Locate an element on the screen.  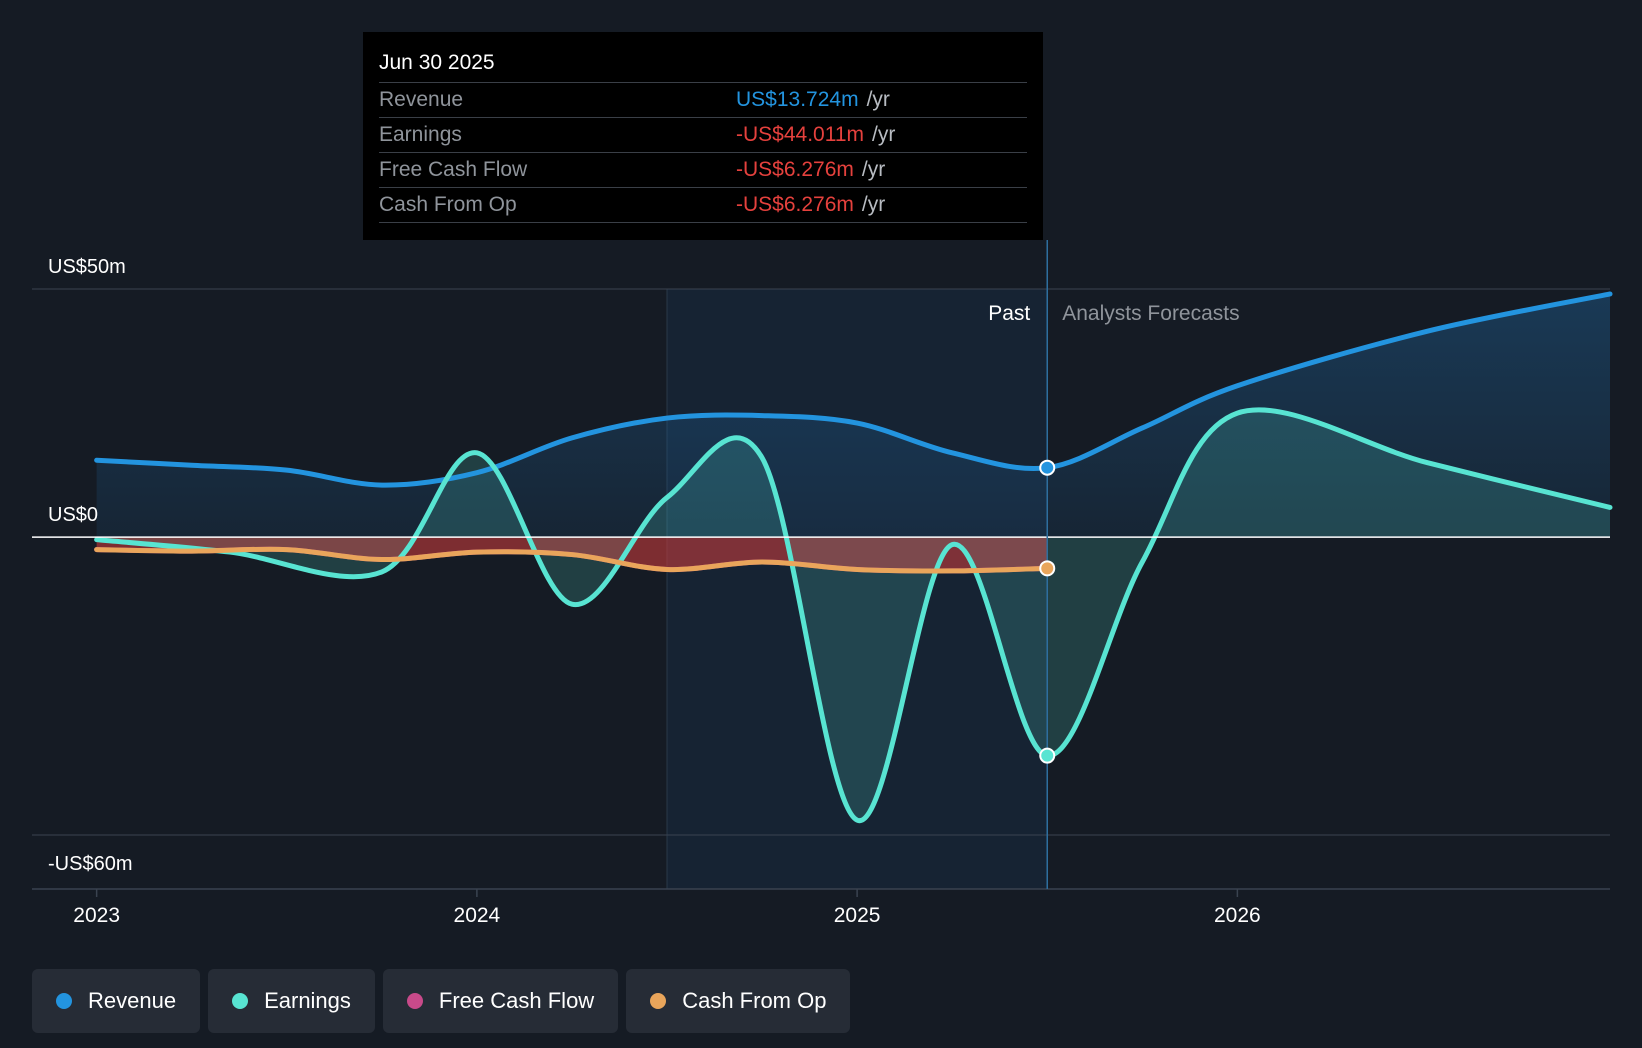
x-tick-label: 2024 is located at coordinates (477, 915).